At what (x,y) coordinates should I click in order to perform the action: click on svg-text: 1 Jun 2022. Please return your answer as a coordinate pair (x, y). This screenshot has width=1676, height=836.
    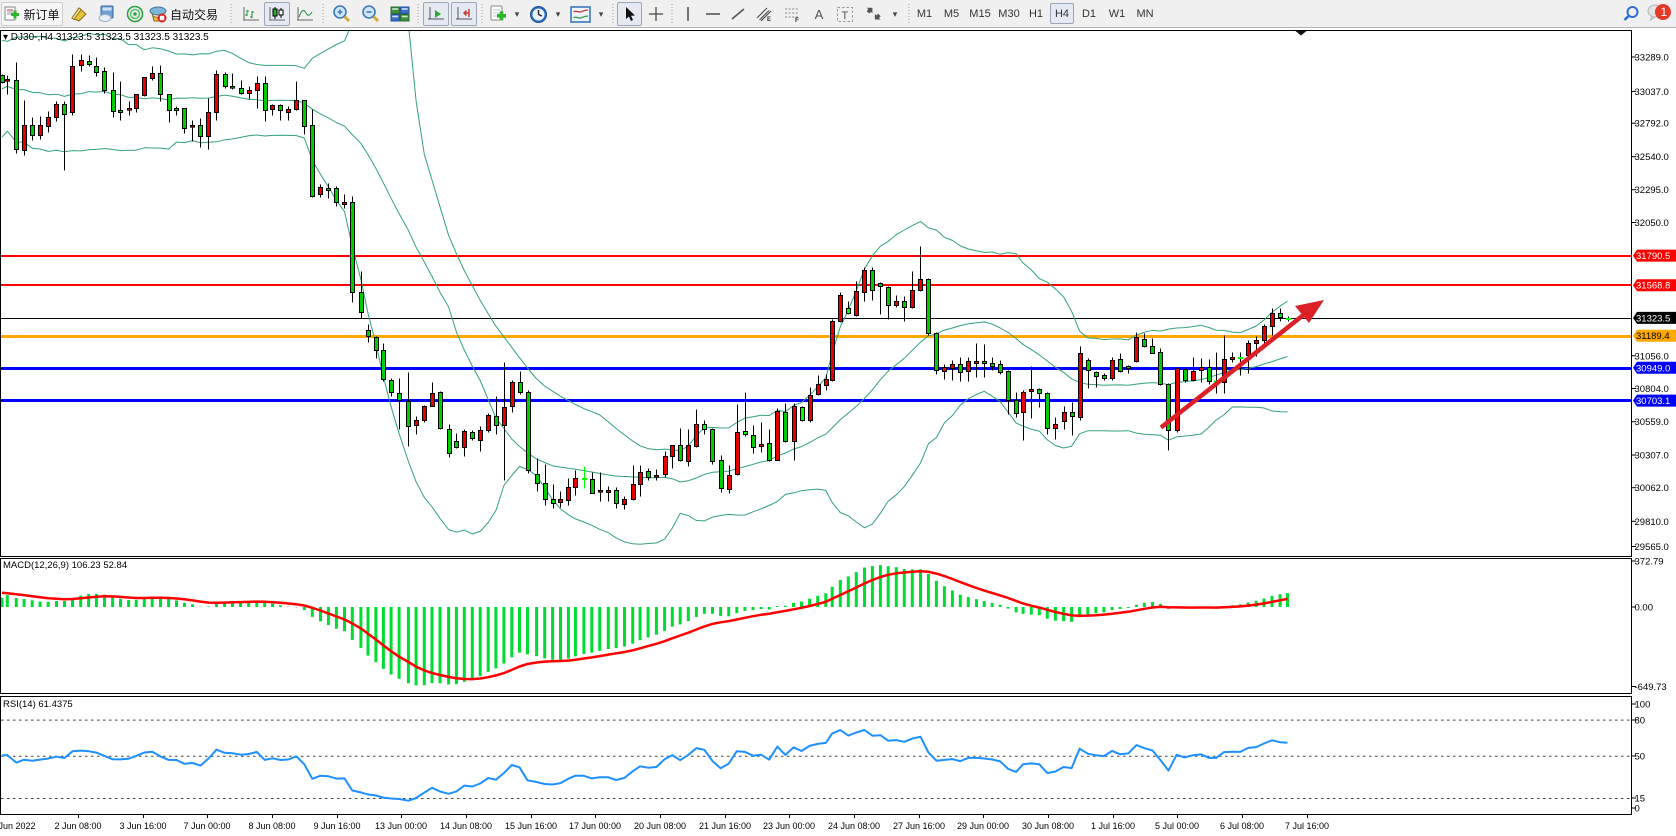
    Looking at the image, I should click on (18, 826).